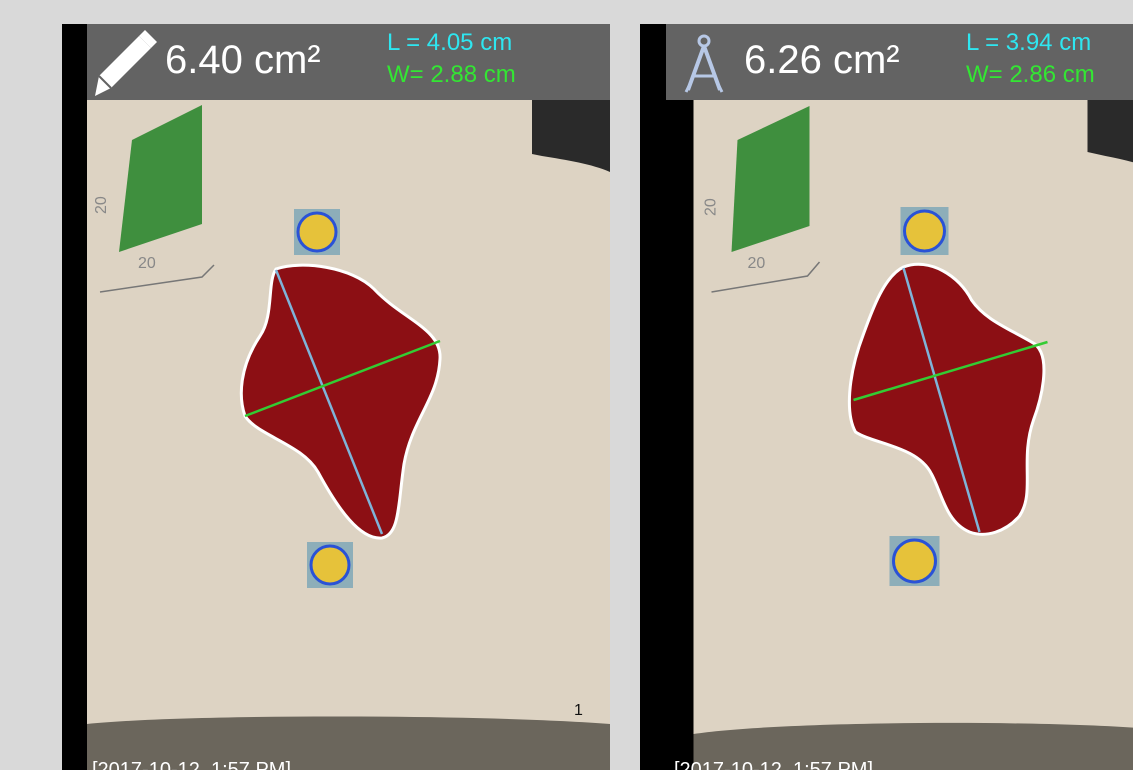  Describe the element at coordinates (450, 42) in the screenshot. I see `length-value: L = 4.05 cm` at that location.